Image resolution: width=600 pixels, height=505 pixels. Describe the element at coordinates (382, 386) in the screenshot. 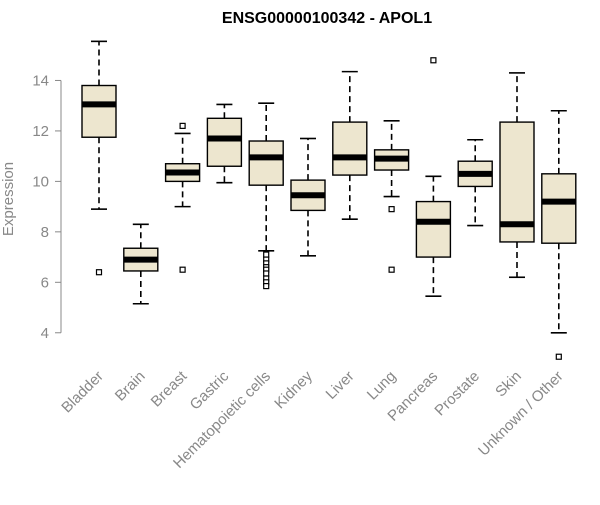

I see `x-tick-label: Lung` at that location.